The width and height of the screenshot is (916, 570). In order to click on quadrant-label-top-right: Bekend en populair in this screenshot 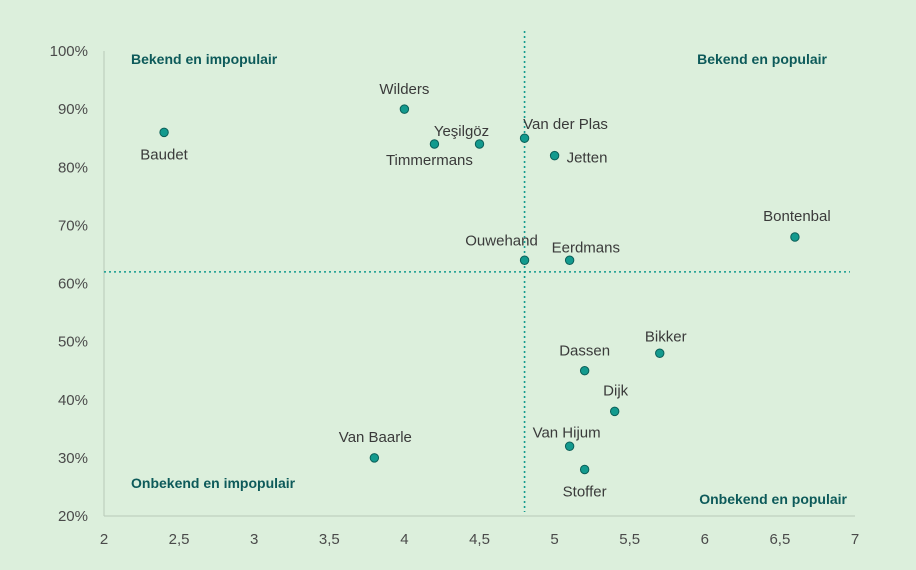, I will do `click(762, 59)`.